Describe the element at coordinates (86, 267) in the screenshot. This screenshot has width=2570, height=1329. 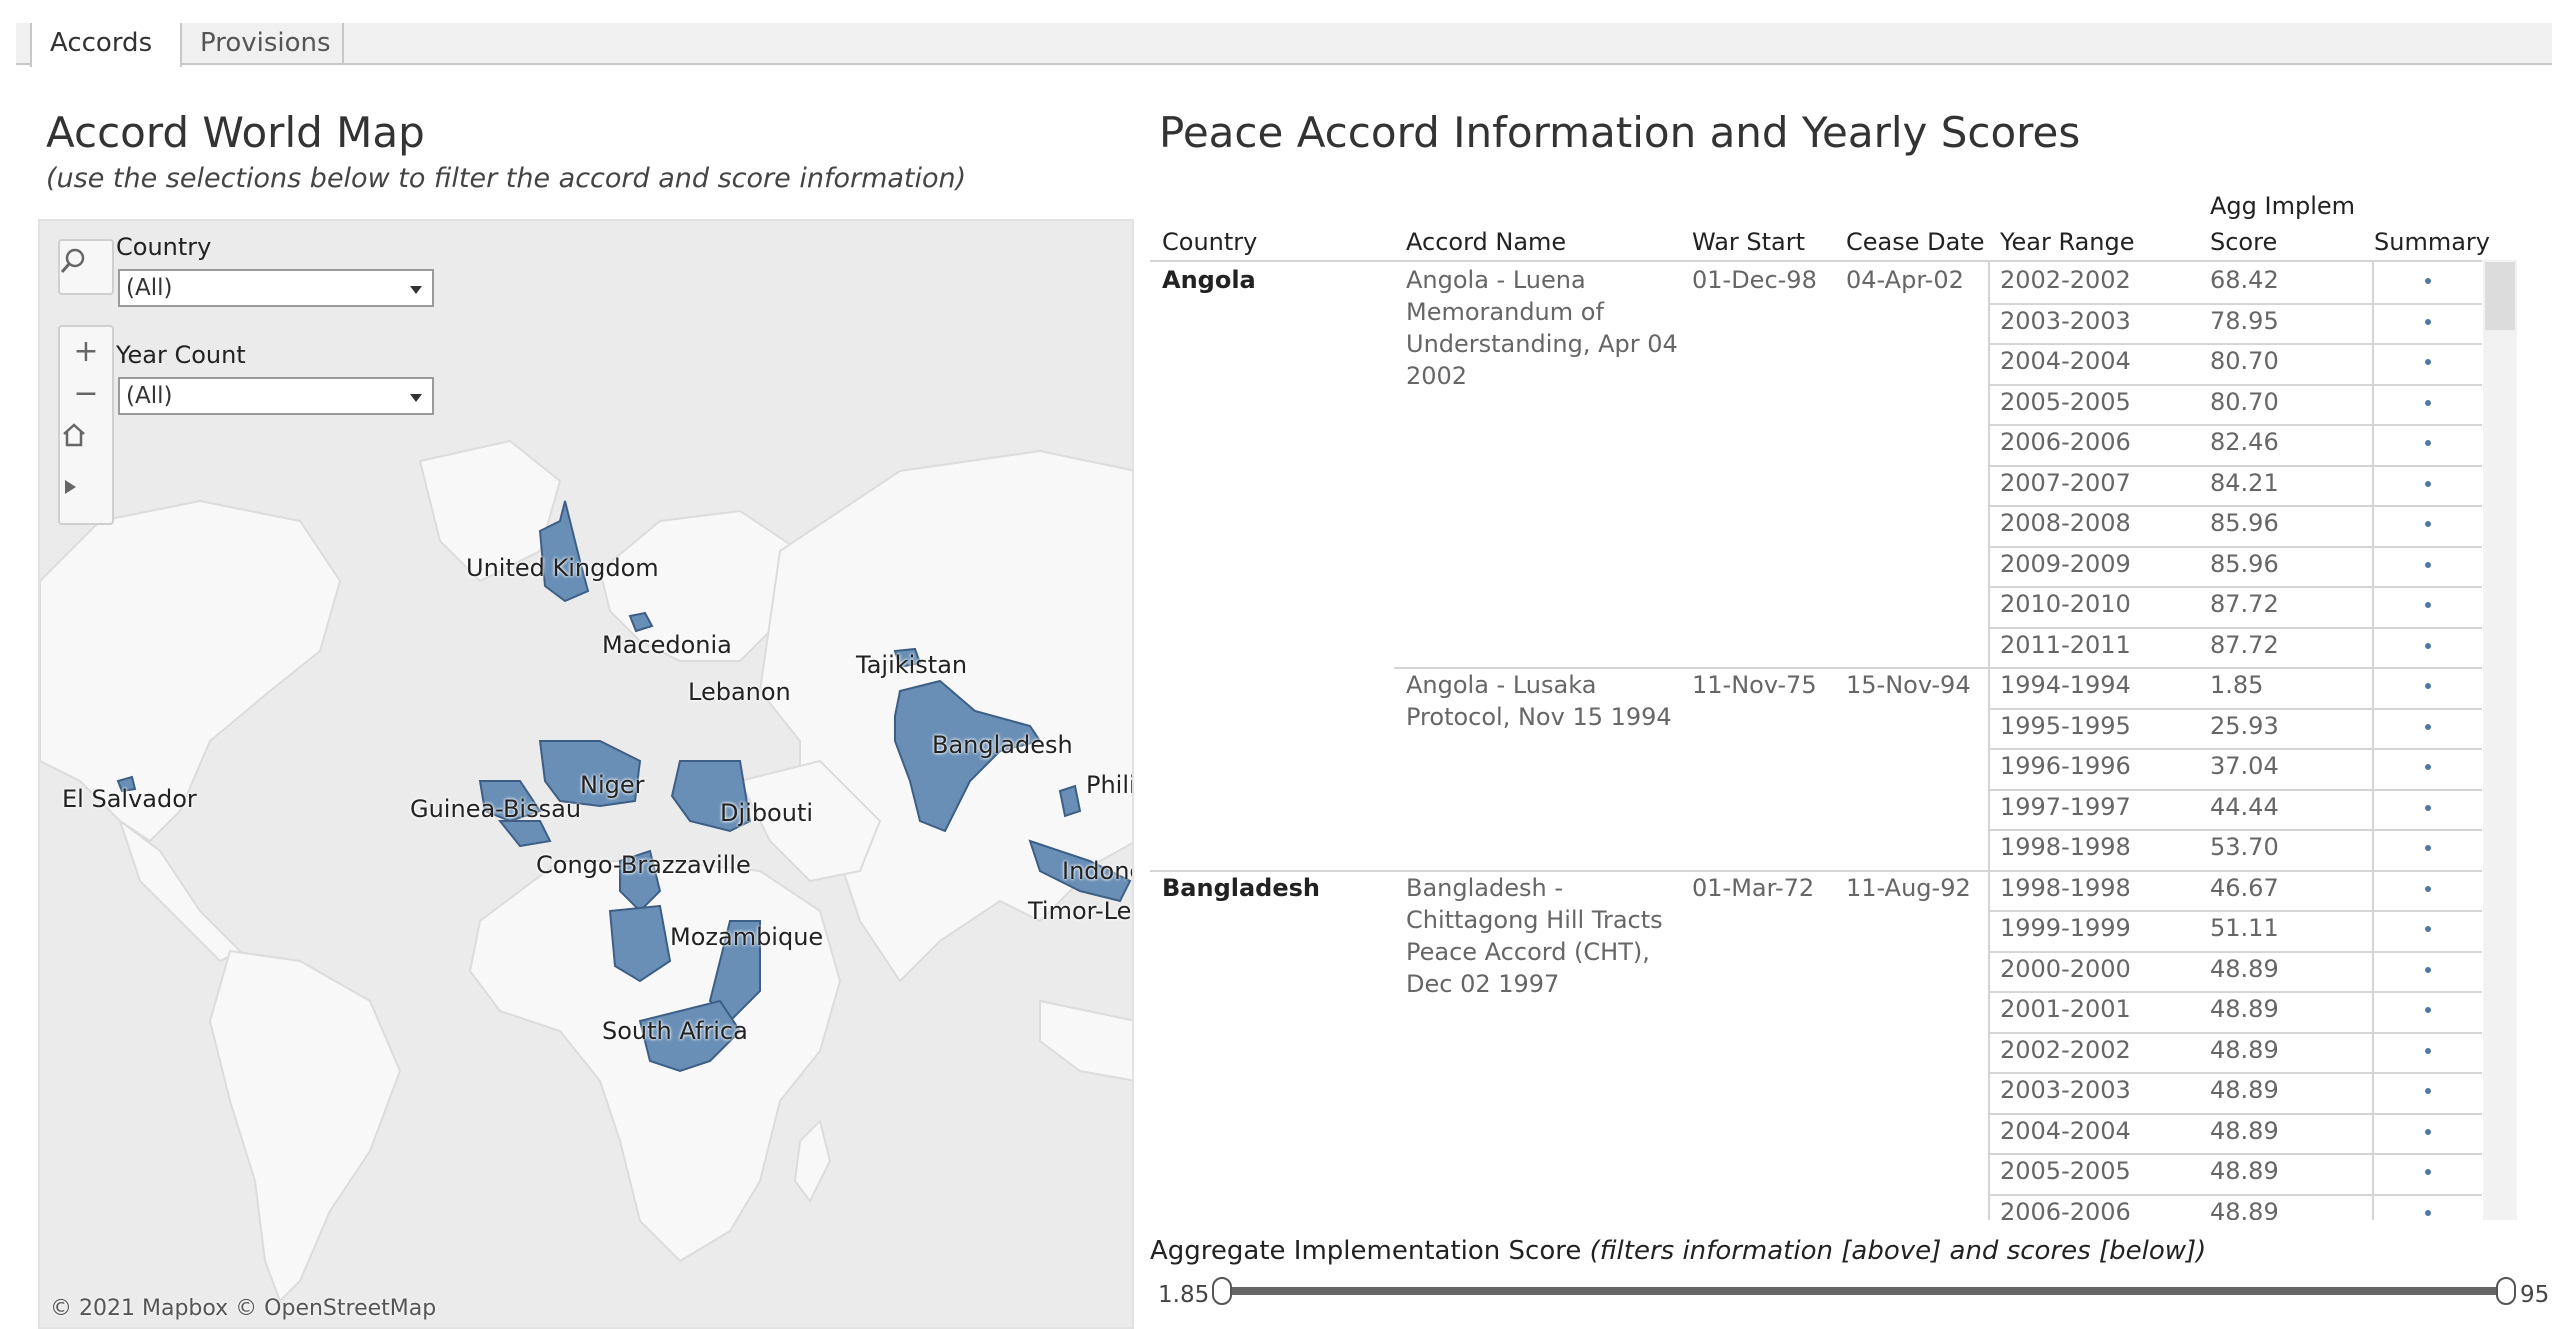
I see `search-icon` at that location.